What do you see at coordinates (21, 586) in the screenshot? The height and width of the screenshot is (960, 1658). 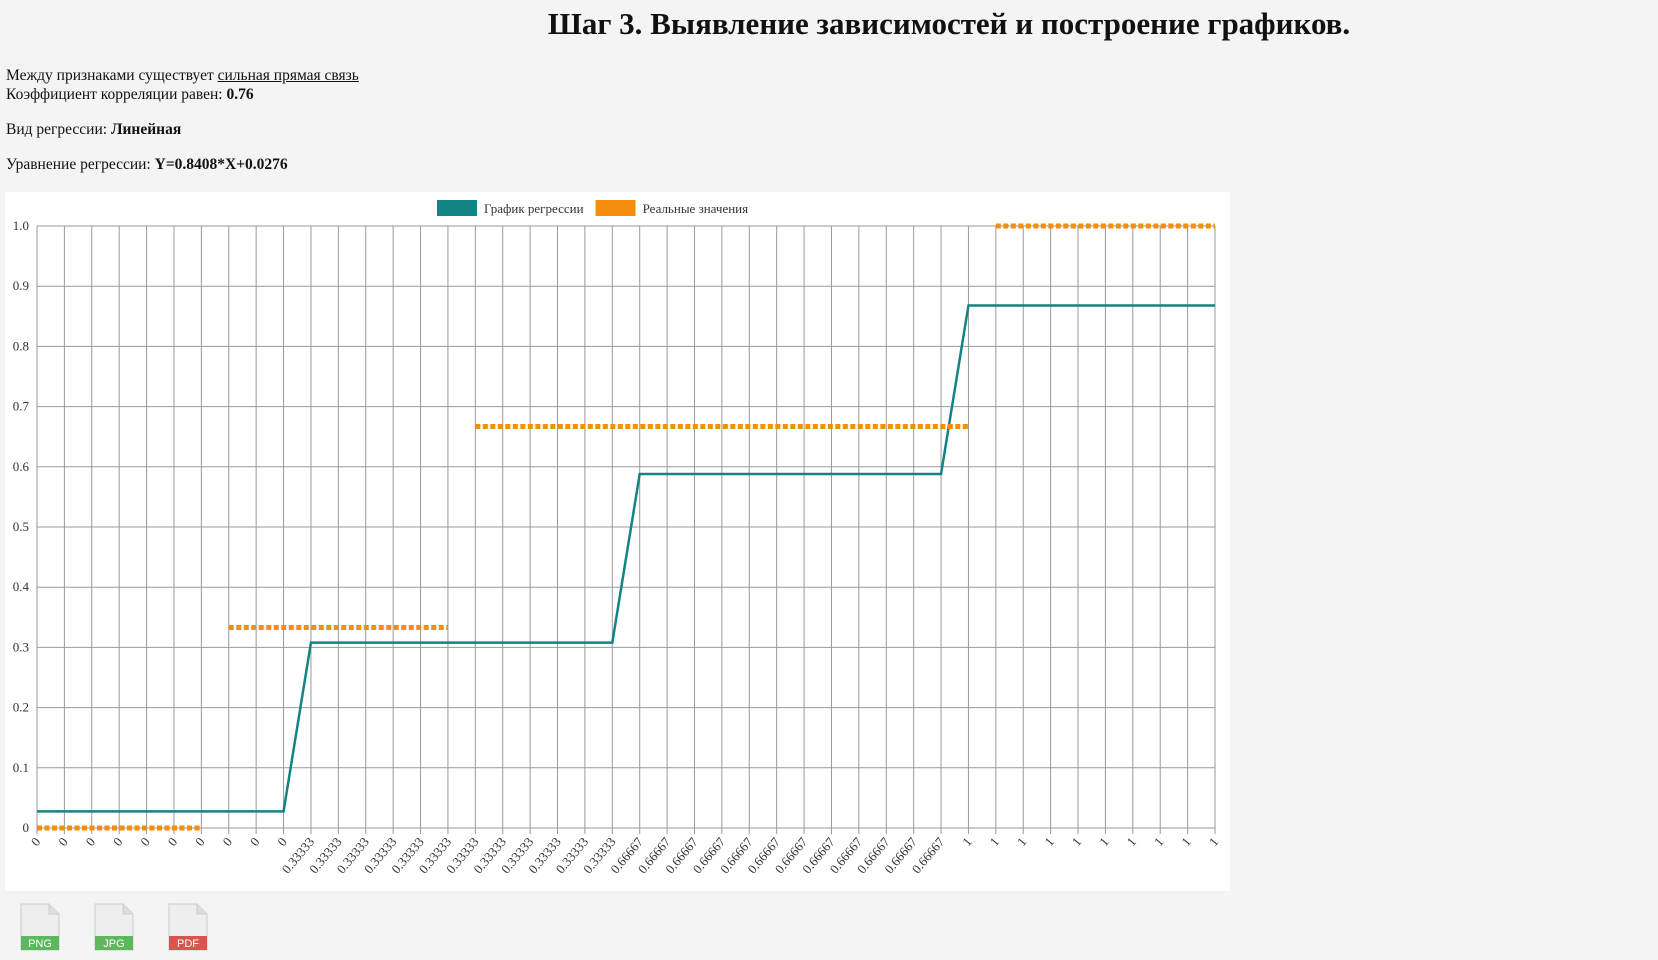 I see `y-tick-label: 0.4` at bounding box center [21, 586].